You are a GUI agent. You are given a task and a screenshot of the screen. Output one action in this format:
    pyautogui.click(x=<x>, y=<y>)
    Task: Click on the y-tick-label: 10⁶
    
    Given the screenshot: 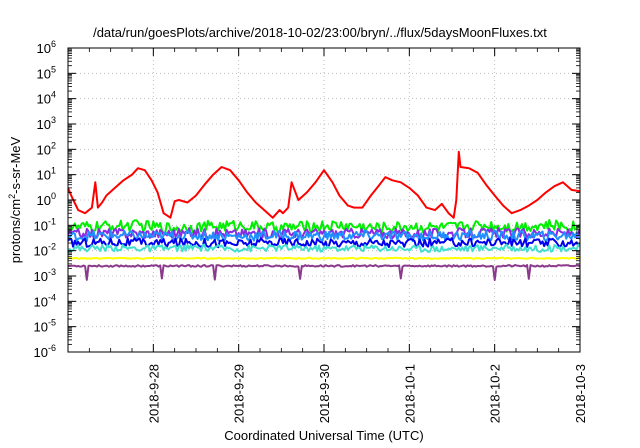 What is the action you would take?
    pyautogui.click(x=46, y=47)
    